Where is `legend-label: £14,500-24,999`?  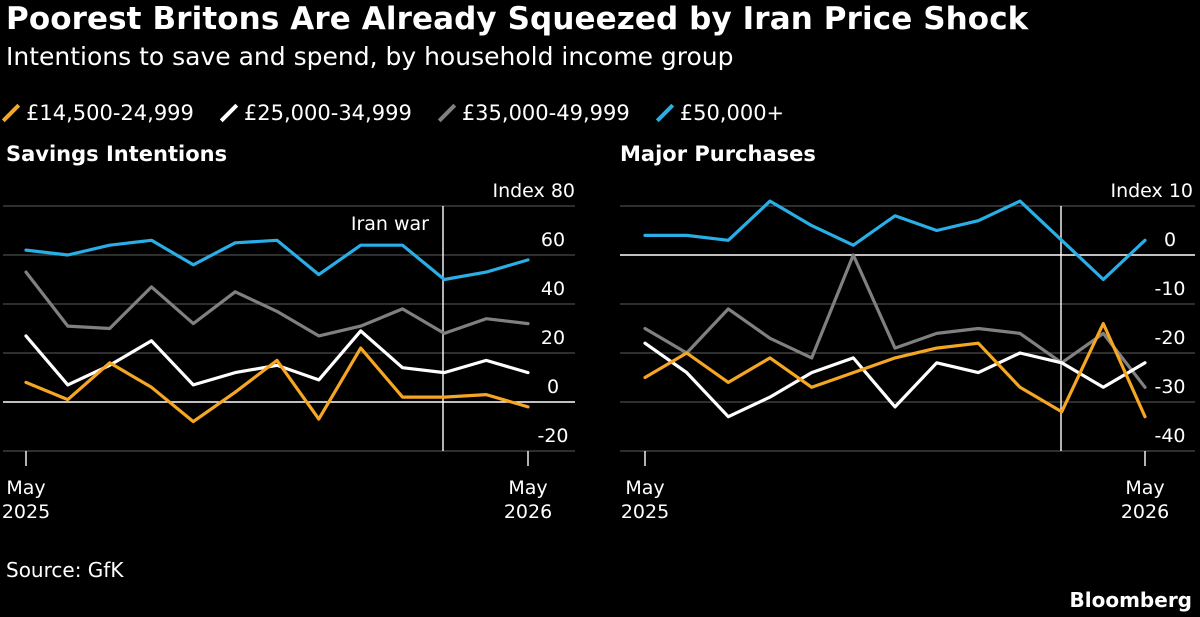 legend-label: £14,500-24,999 is located at coordinates (110, 113).